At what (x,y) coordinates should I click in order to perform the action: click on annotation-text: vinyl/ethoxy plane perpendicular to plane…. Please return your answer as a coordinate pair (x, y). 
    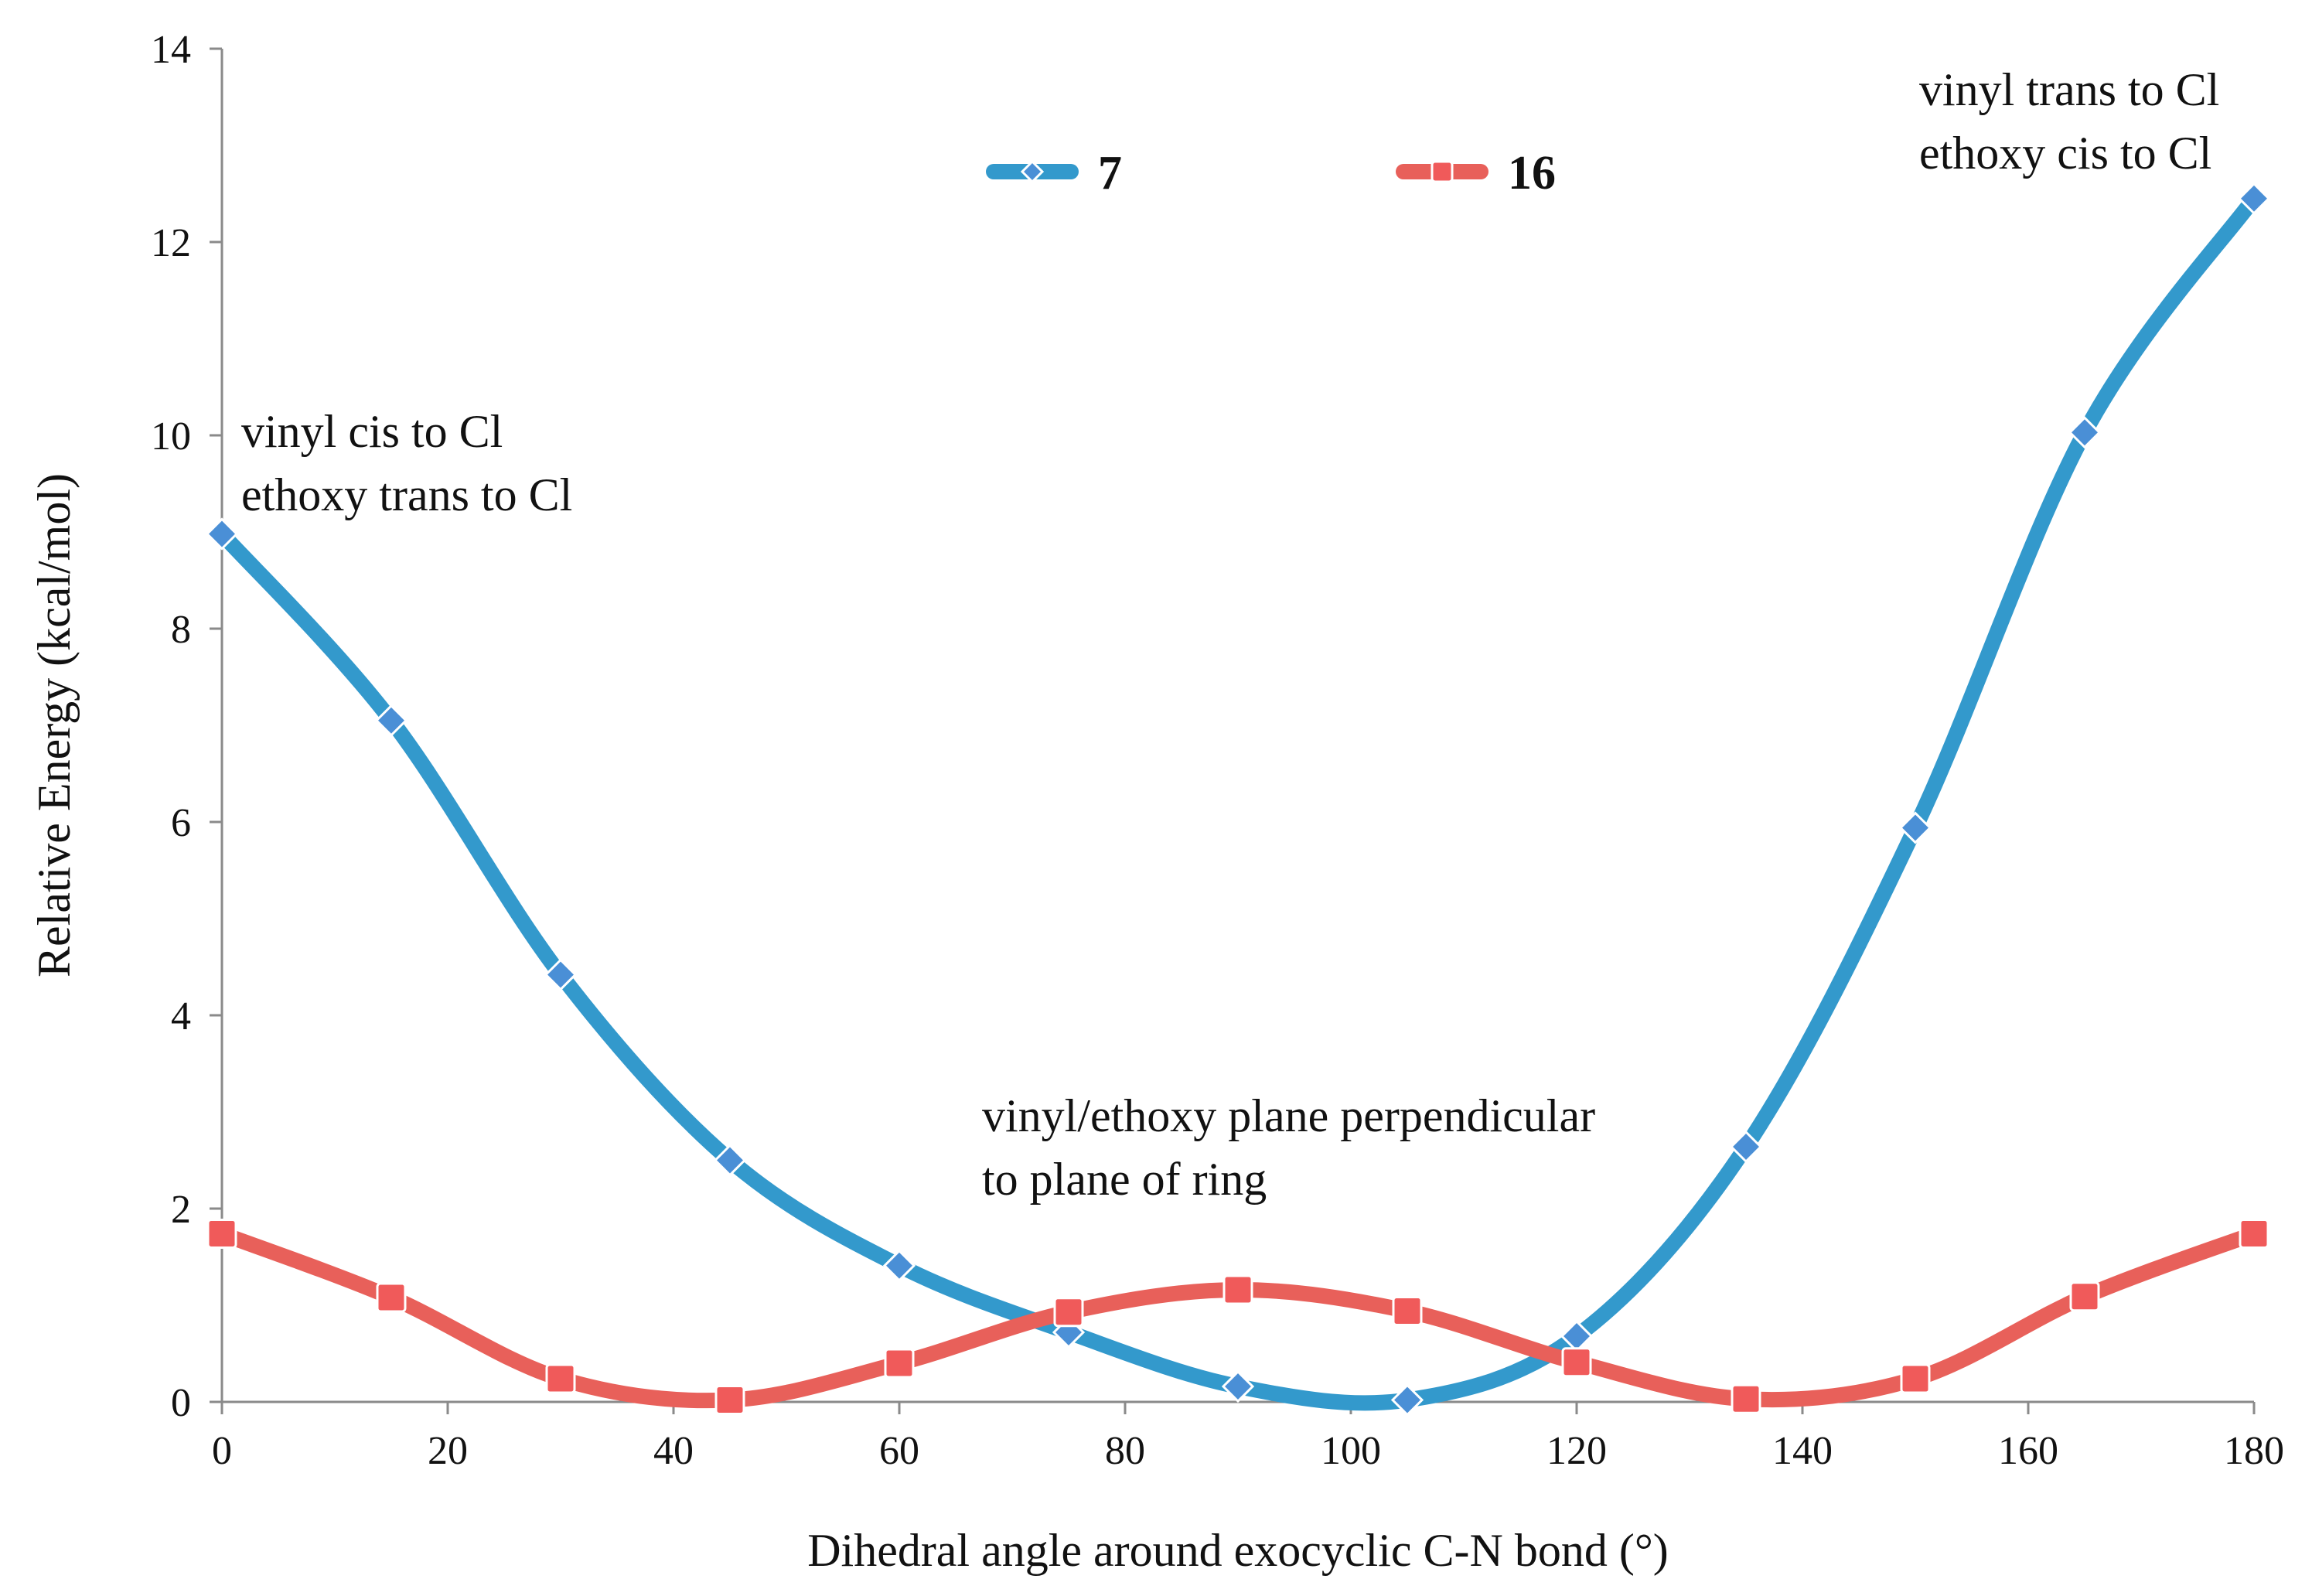
    Looking at the image, I should click on (1288, 1147).